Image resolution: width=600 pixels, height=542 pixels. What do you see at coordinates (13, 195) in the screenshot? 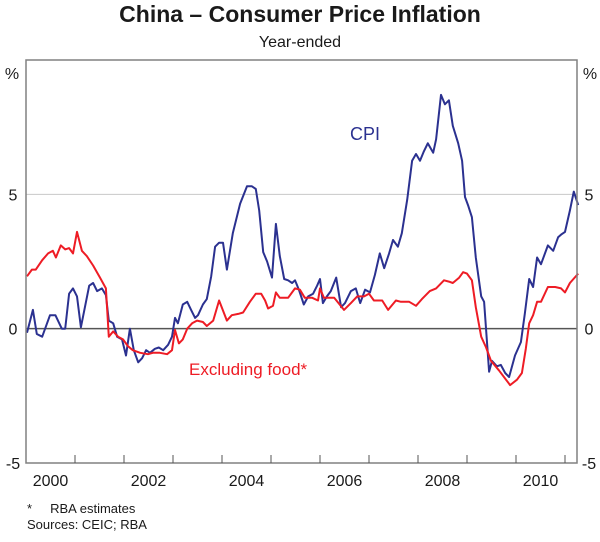
I see `y-tick-label-left: 5` at bounding box center [13, 195].